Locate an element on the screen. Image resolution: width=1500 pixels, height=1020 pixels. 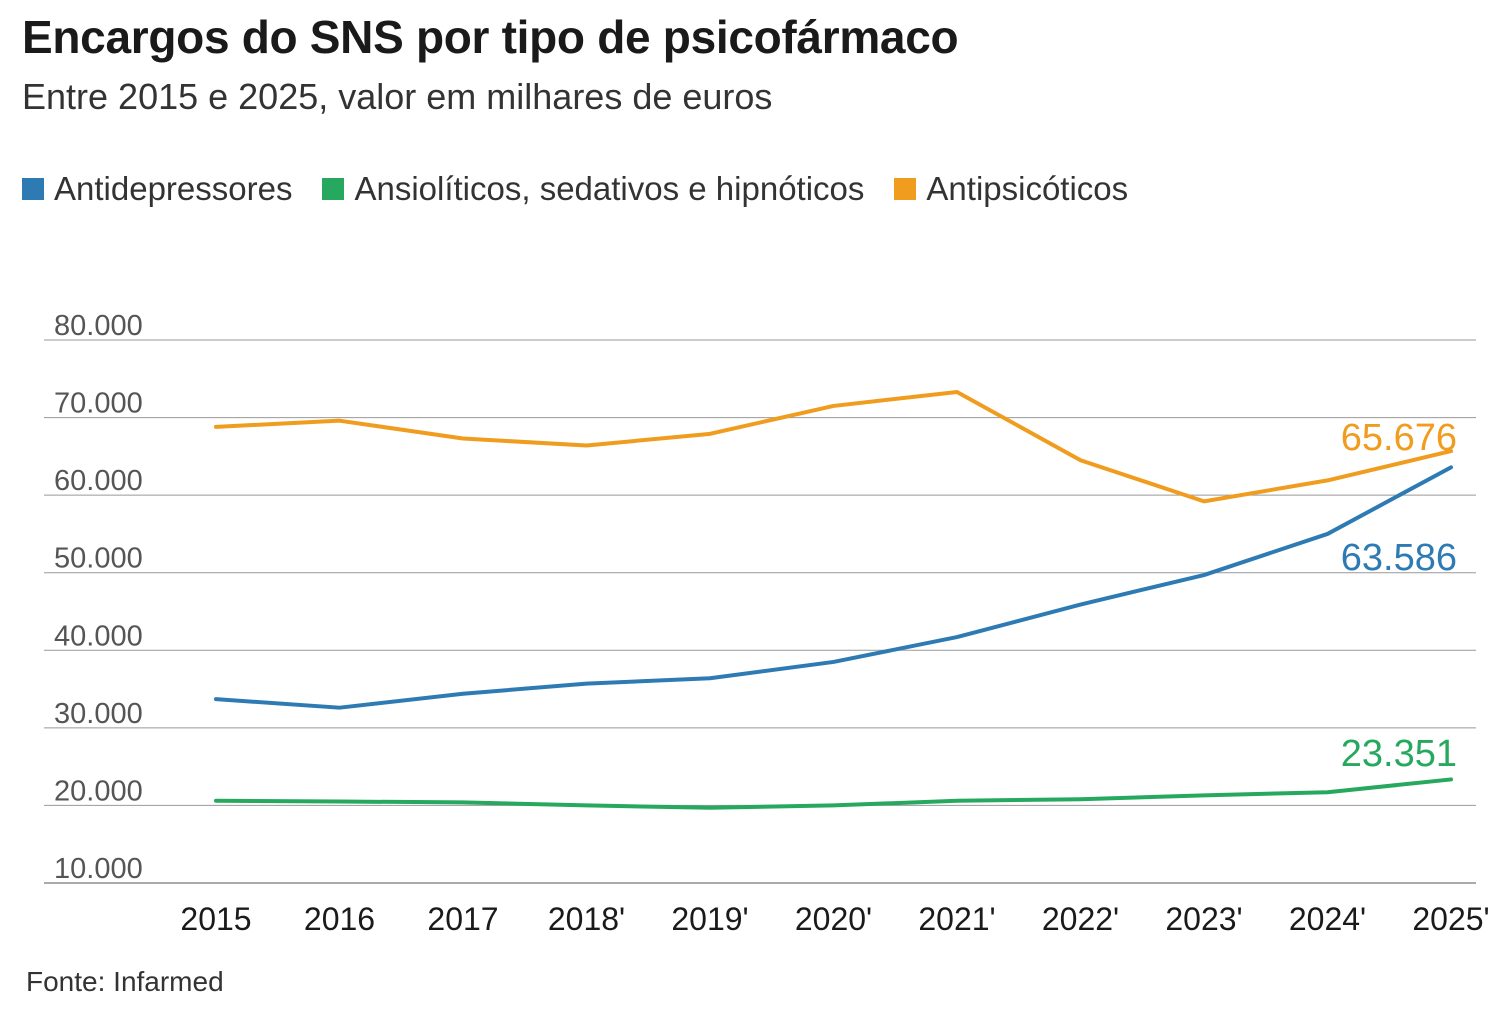
legend-item-ansioliticos: Ansiolíticos, sedativos e hipnóticos is located at coordinates (593, 189).